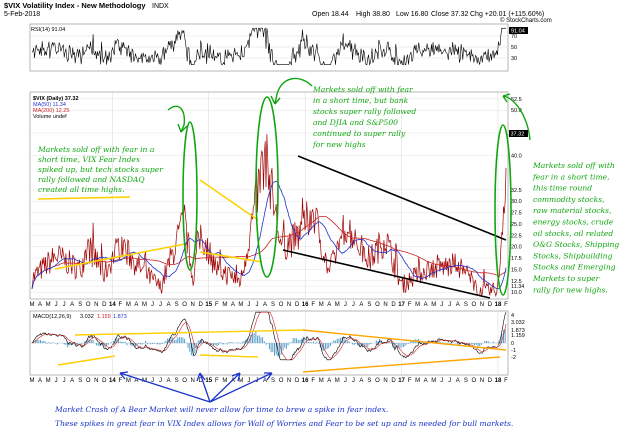 The height and width of the screenshot is (439, 640). What do you see at coordinates (518, 323) in the screenshot?
I see `macd-tick-label: 3.032` at bounding box center [518, 323].